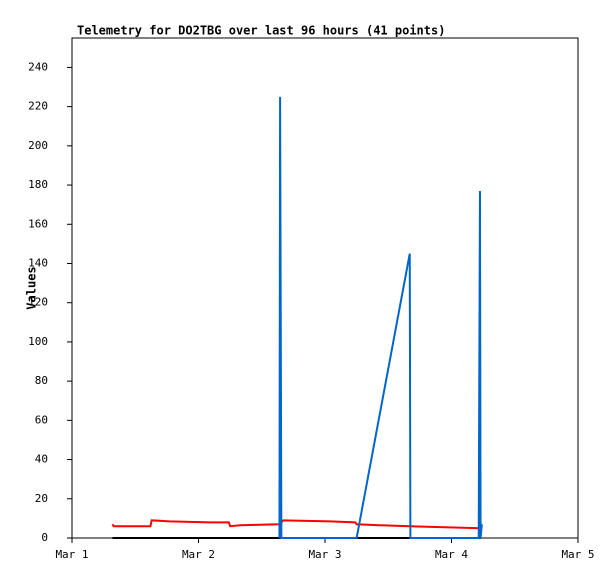 The width and height of the screenshot is (615, 583). What do you see at coordinates (296, 524) in the screenshot?
I see `series-line` at bounding box center [296, 524].